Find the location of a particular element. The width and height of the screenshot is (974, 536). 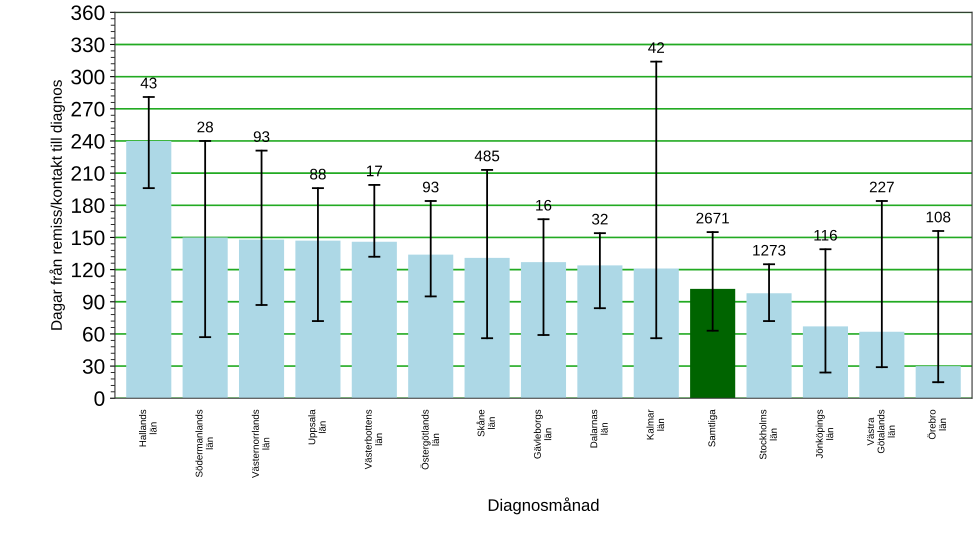

x-tick-label: Västerbottens län is located at coordinates (373, 440).